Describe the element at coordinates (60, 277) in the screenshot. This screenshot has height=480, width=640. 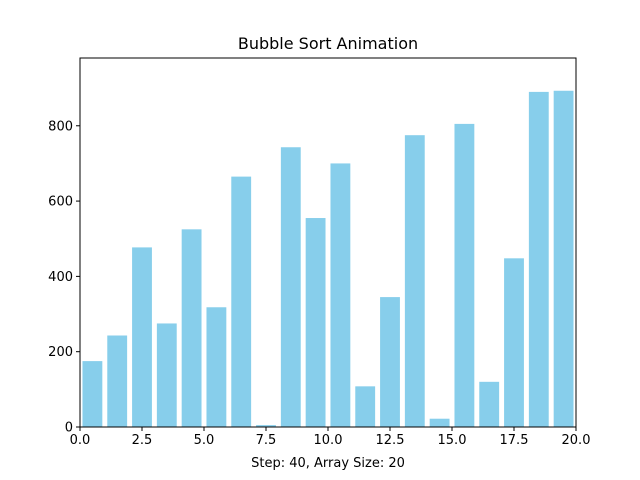
I see `y-tick-label: 400` at that location.